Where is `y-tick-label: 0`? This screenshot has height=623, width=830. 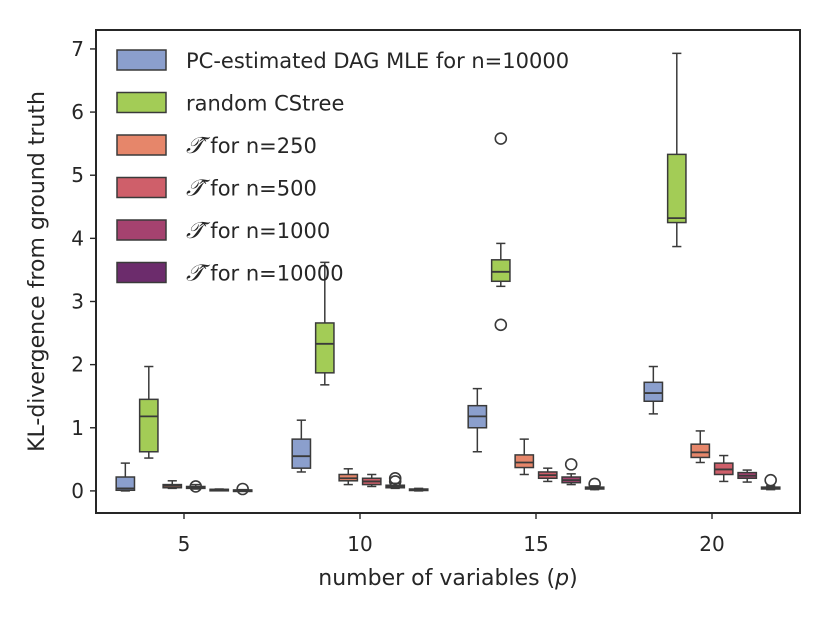
y-tick-label: 0 is located at coordinates (77, 491).